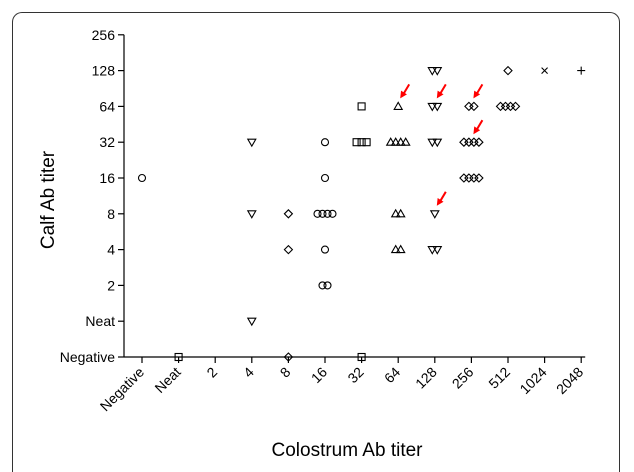 This screenshot has width=634, height=472. What do you see at coordinates (122, 389) in the screenshot?
I see `x-tick-label: Negative` at bounding box center [122, 389].